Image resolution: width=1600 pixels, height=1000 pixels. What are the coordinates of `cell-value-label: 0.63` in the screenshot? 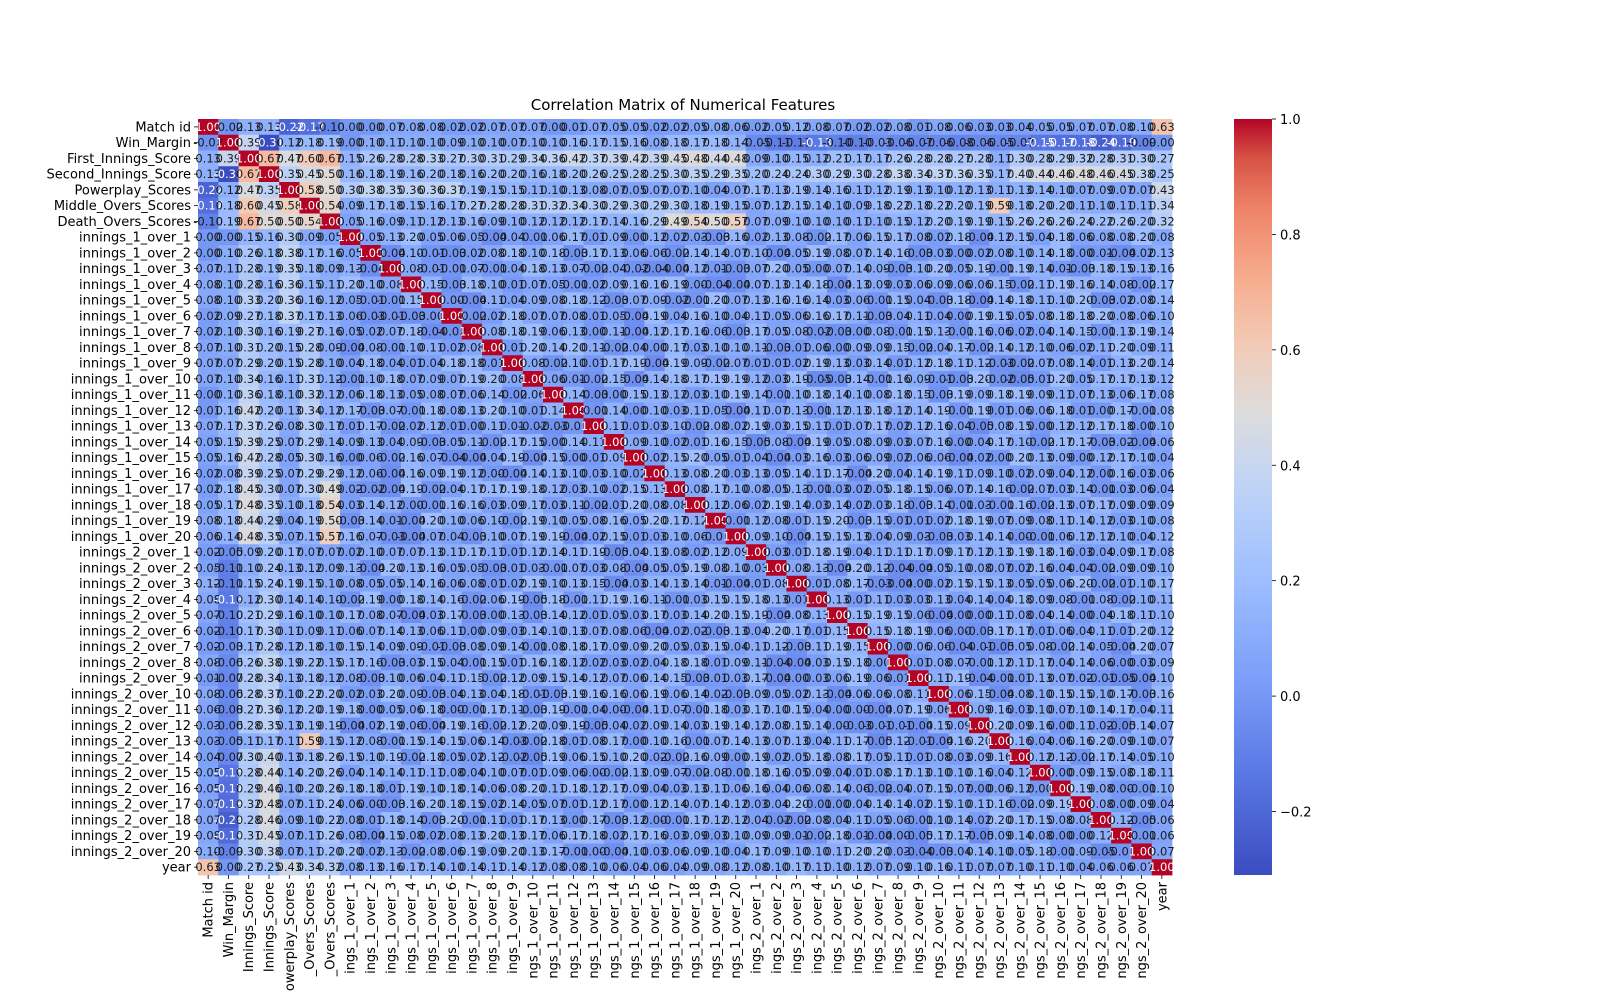 It's located at (1162, 127).